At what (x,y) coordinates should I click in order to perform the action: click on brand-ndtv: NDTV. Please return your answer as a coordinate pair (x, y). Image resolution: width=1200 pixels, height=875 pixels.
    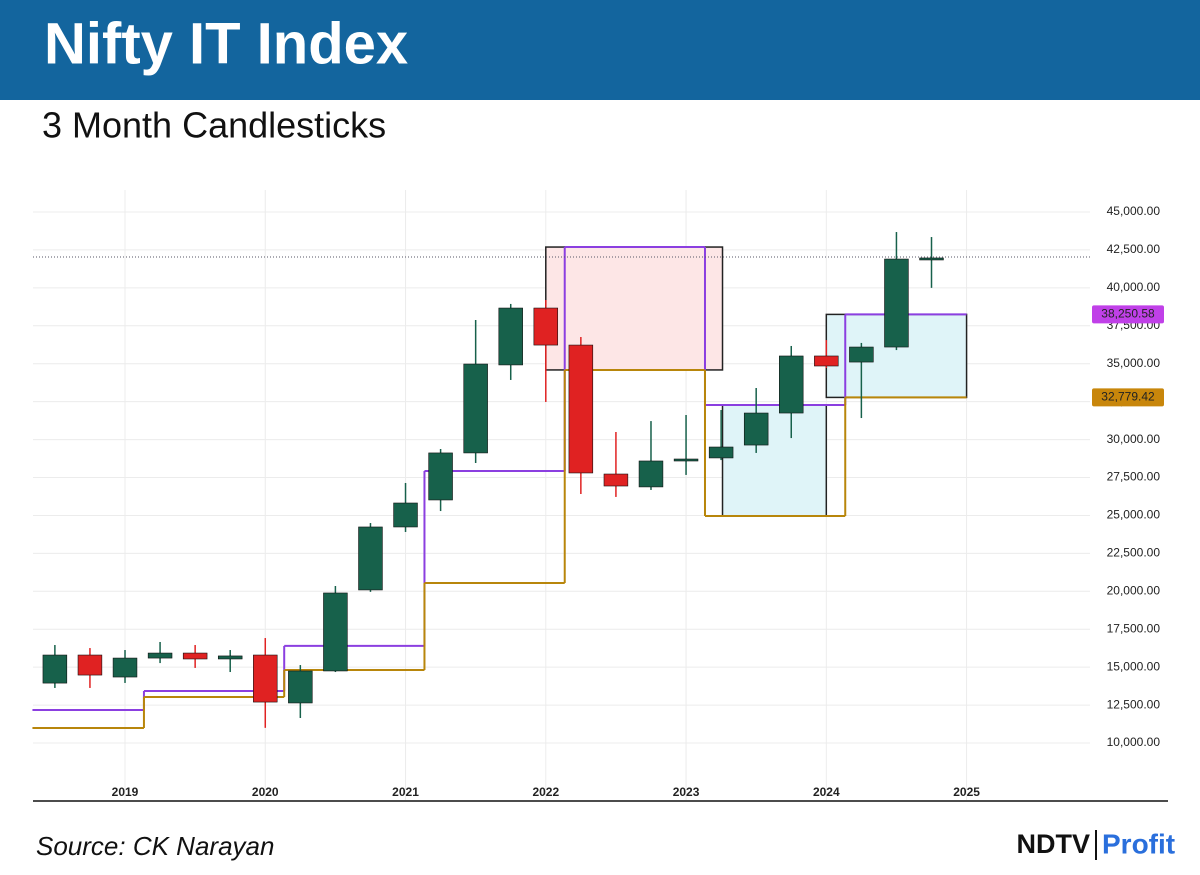
    Looking at the image, I should click on (1054, 844).